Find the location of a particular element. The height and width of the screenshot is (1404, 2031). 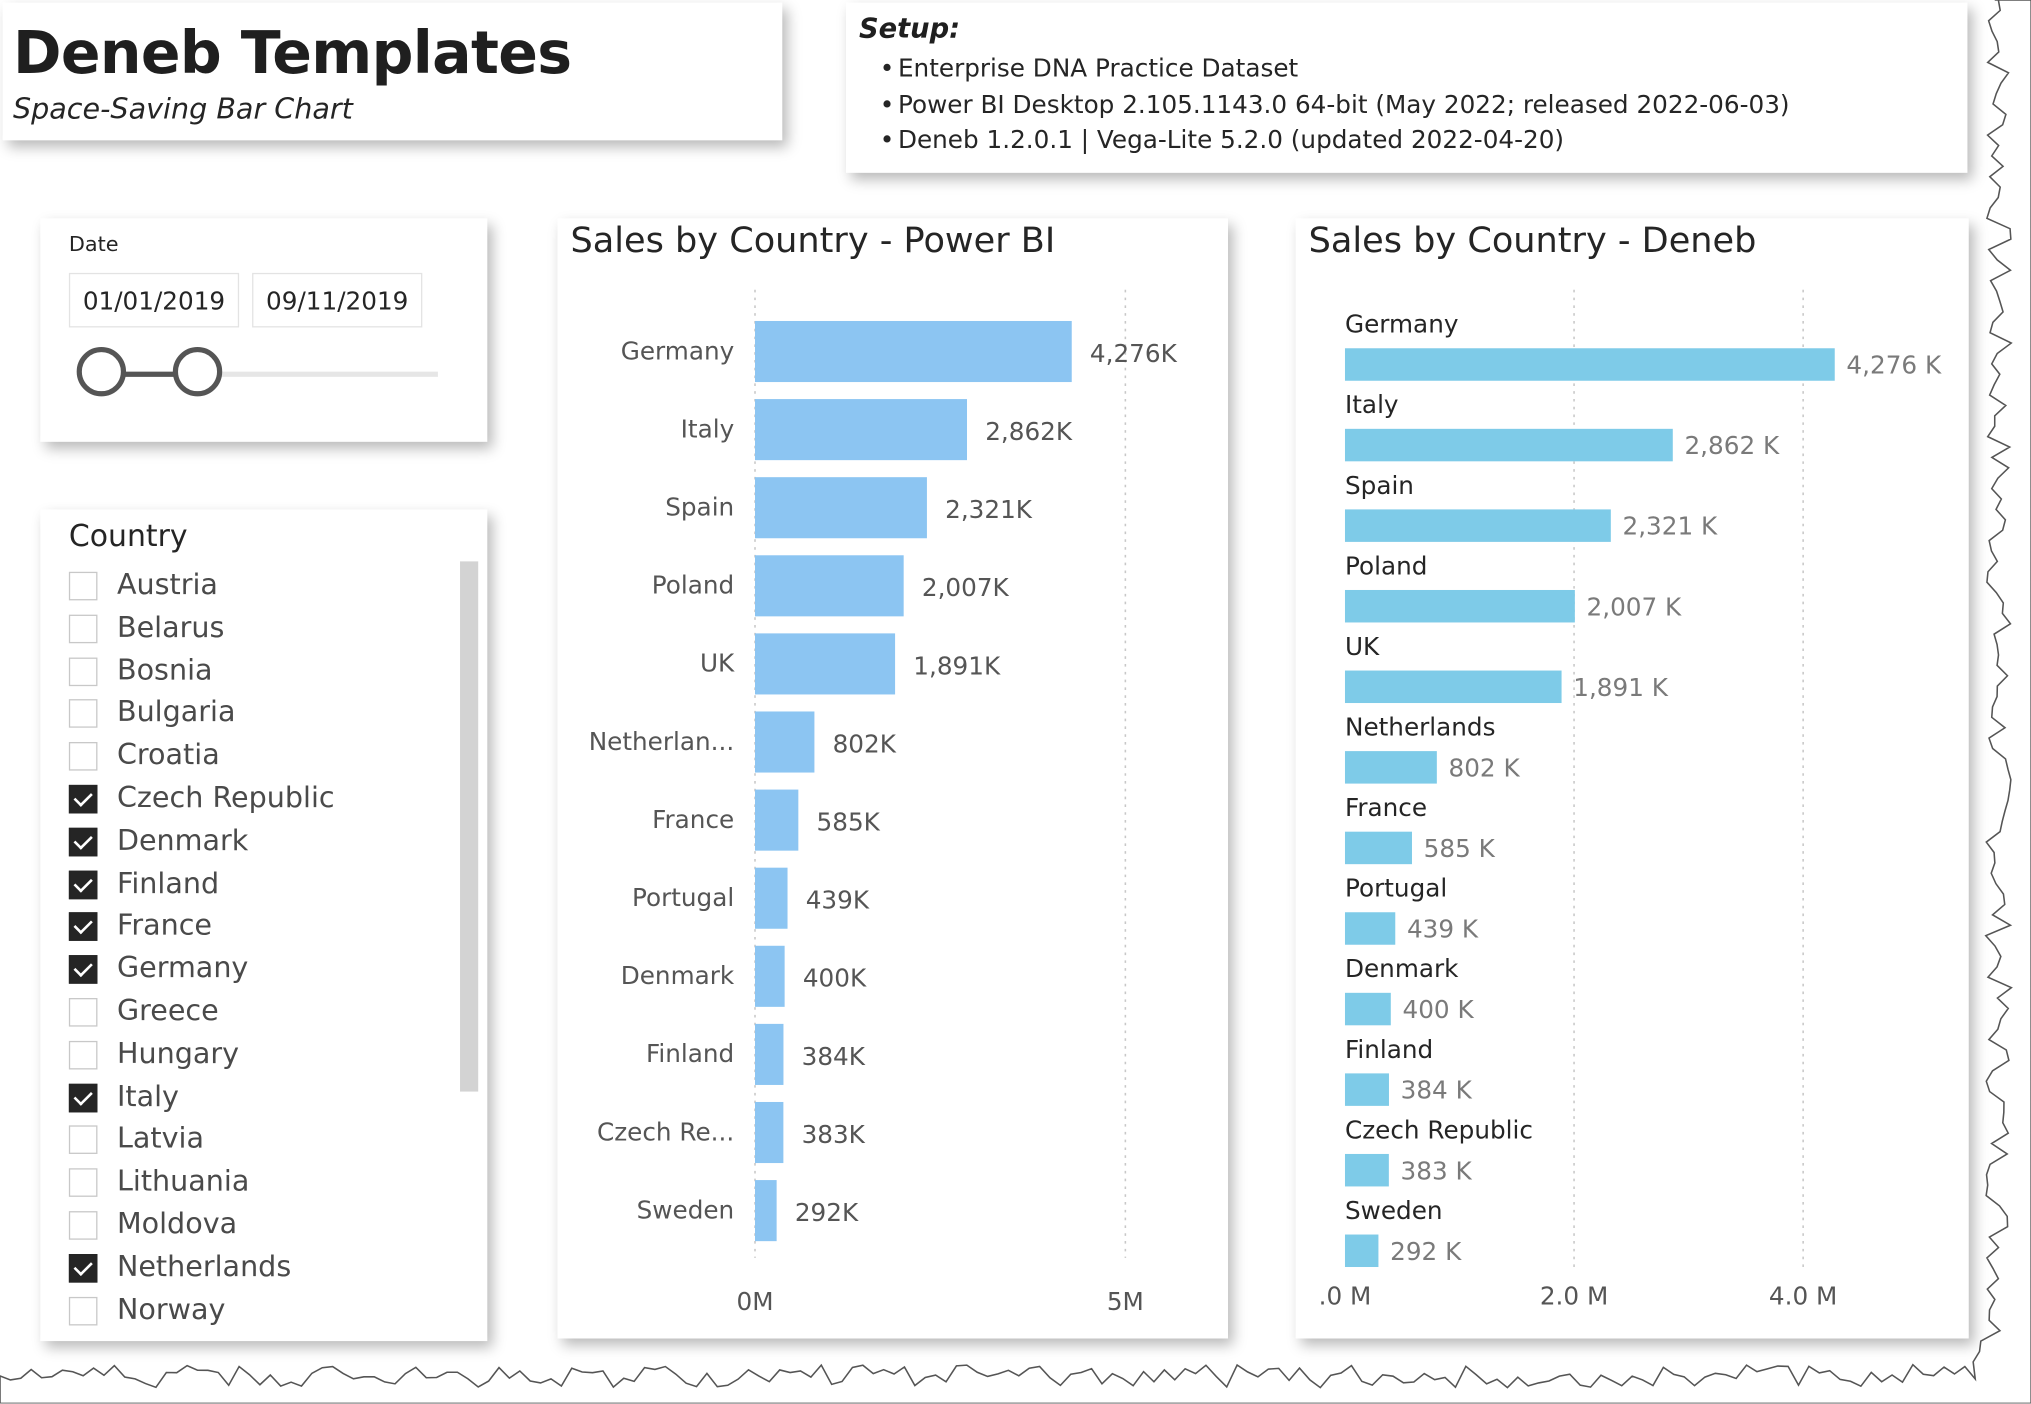

x-tick-label: 4.0 M is located at coordinates (1803, 1296).